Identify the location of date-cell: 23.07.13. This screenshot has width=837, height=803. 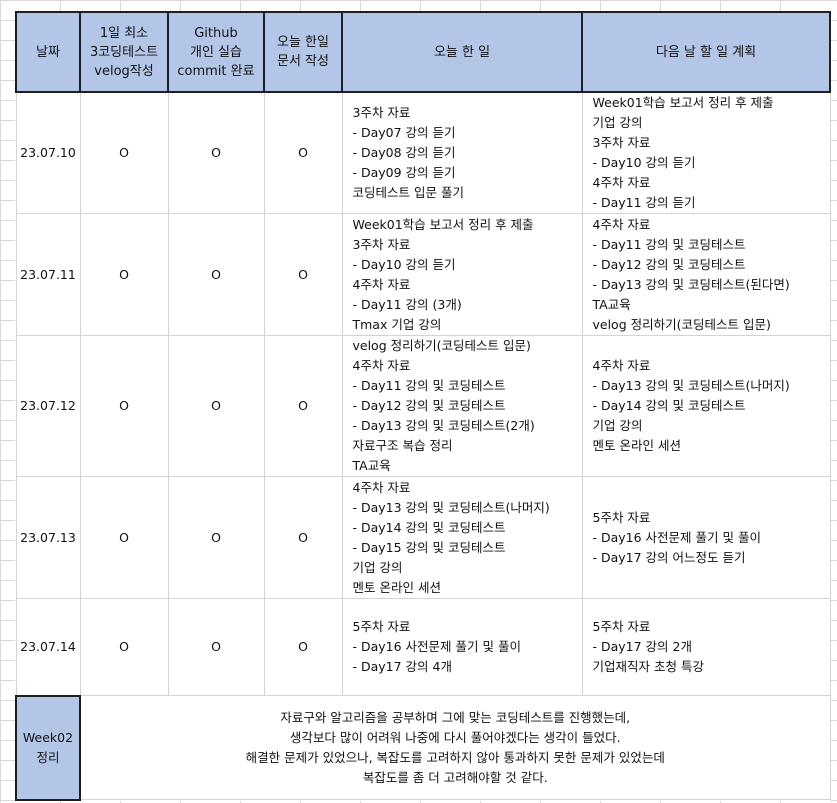
(48, 537).